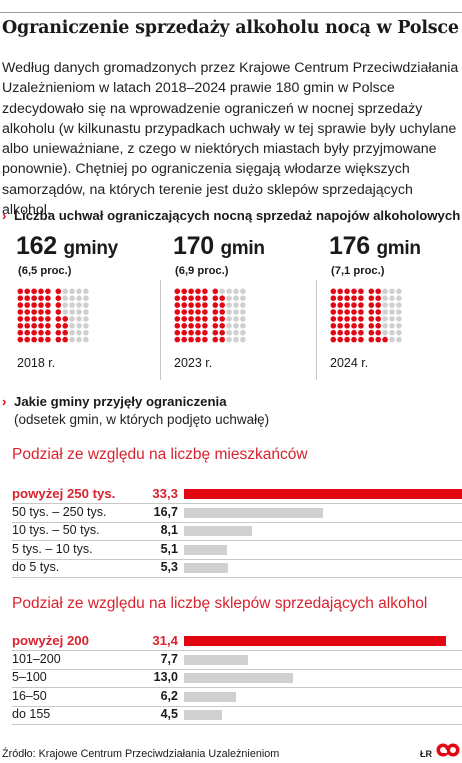  I want to click on count-2018-number: 162, so click(36, 246).